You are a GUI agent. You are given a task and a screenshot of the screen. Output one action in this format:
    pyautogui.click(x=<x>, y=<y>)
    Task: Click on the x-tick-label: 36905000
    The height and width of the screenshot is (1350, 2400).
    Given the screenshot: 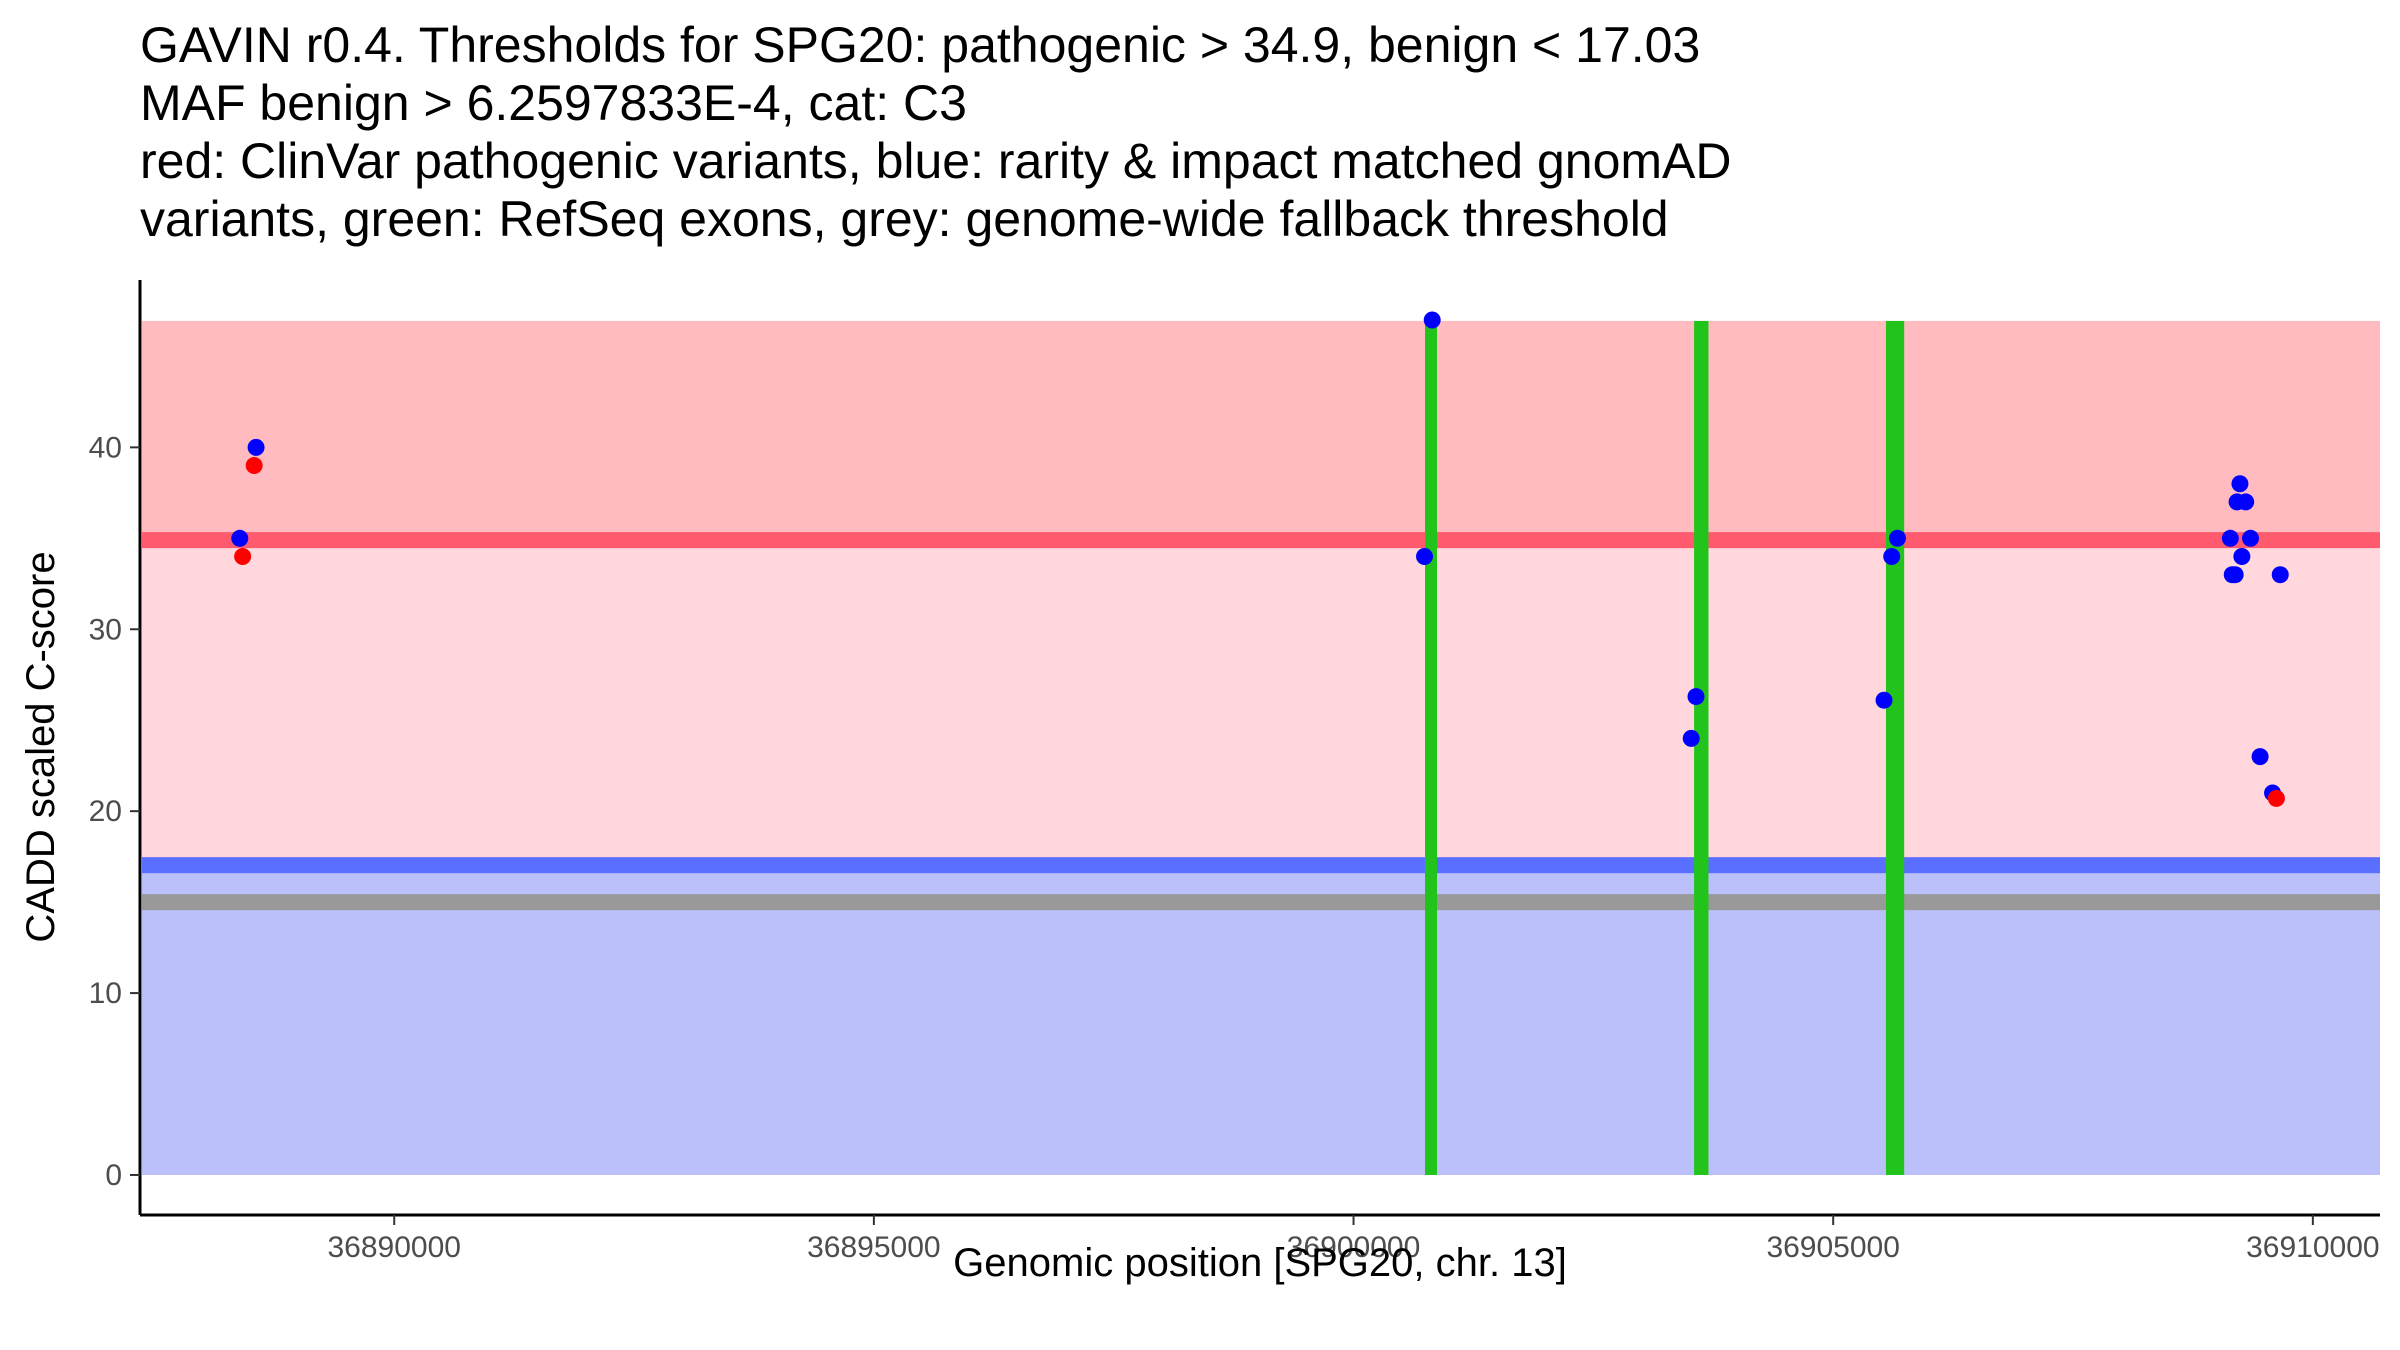 What is the action you would take?
    pyautogui.click(x=1832, y=1247)
    